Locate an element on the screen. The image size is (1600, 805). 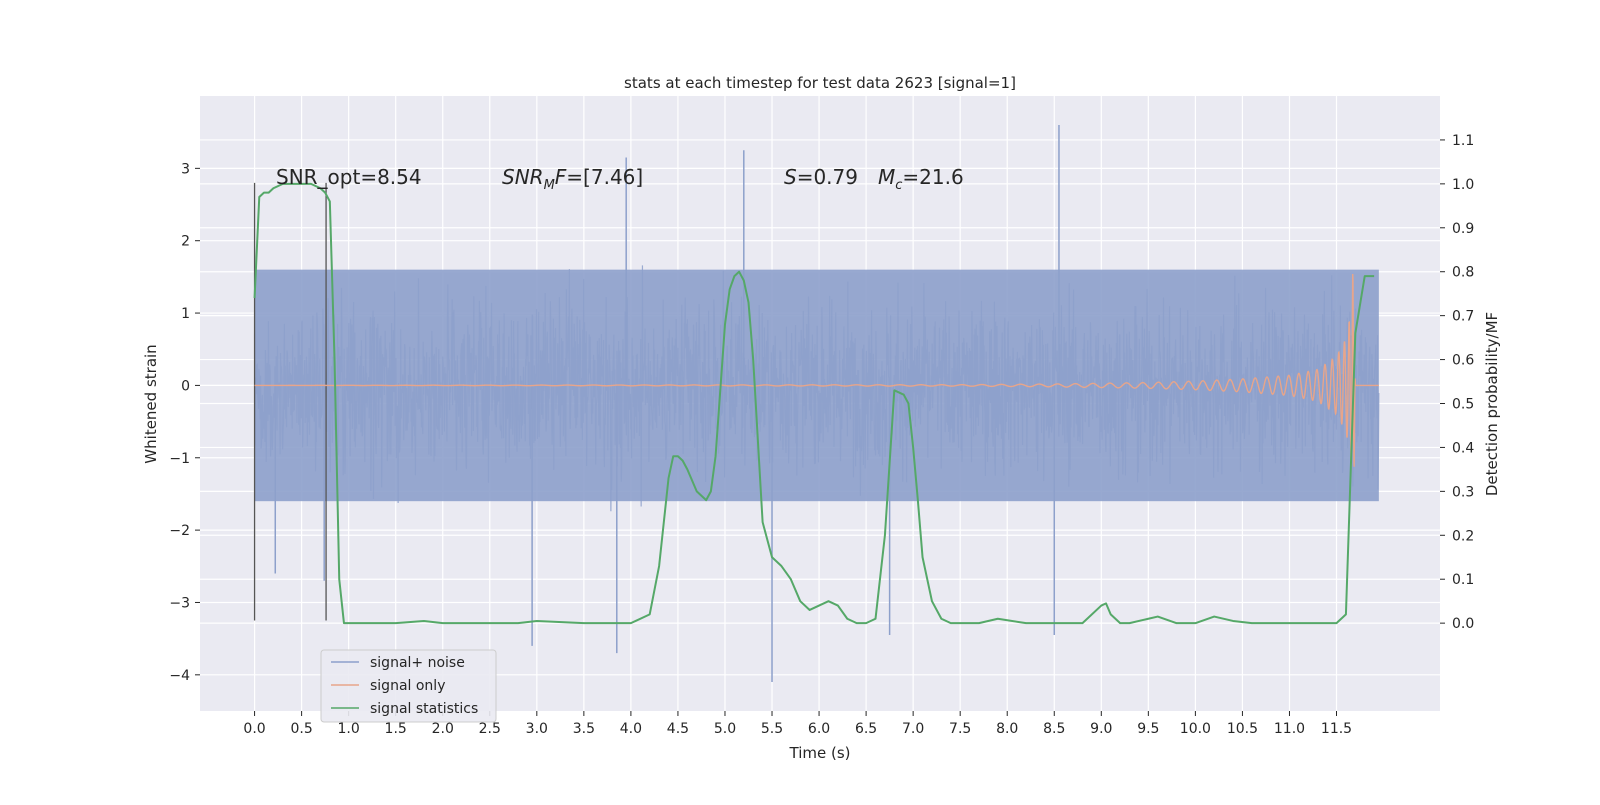
x-tick-label: 8.5 is located at coordinates (1054, 729).